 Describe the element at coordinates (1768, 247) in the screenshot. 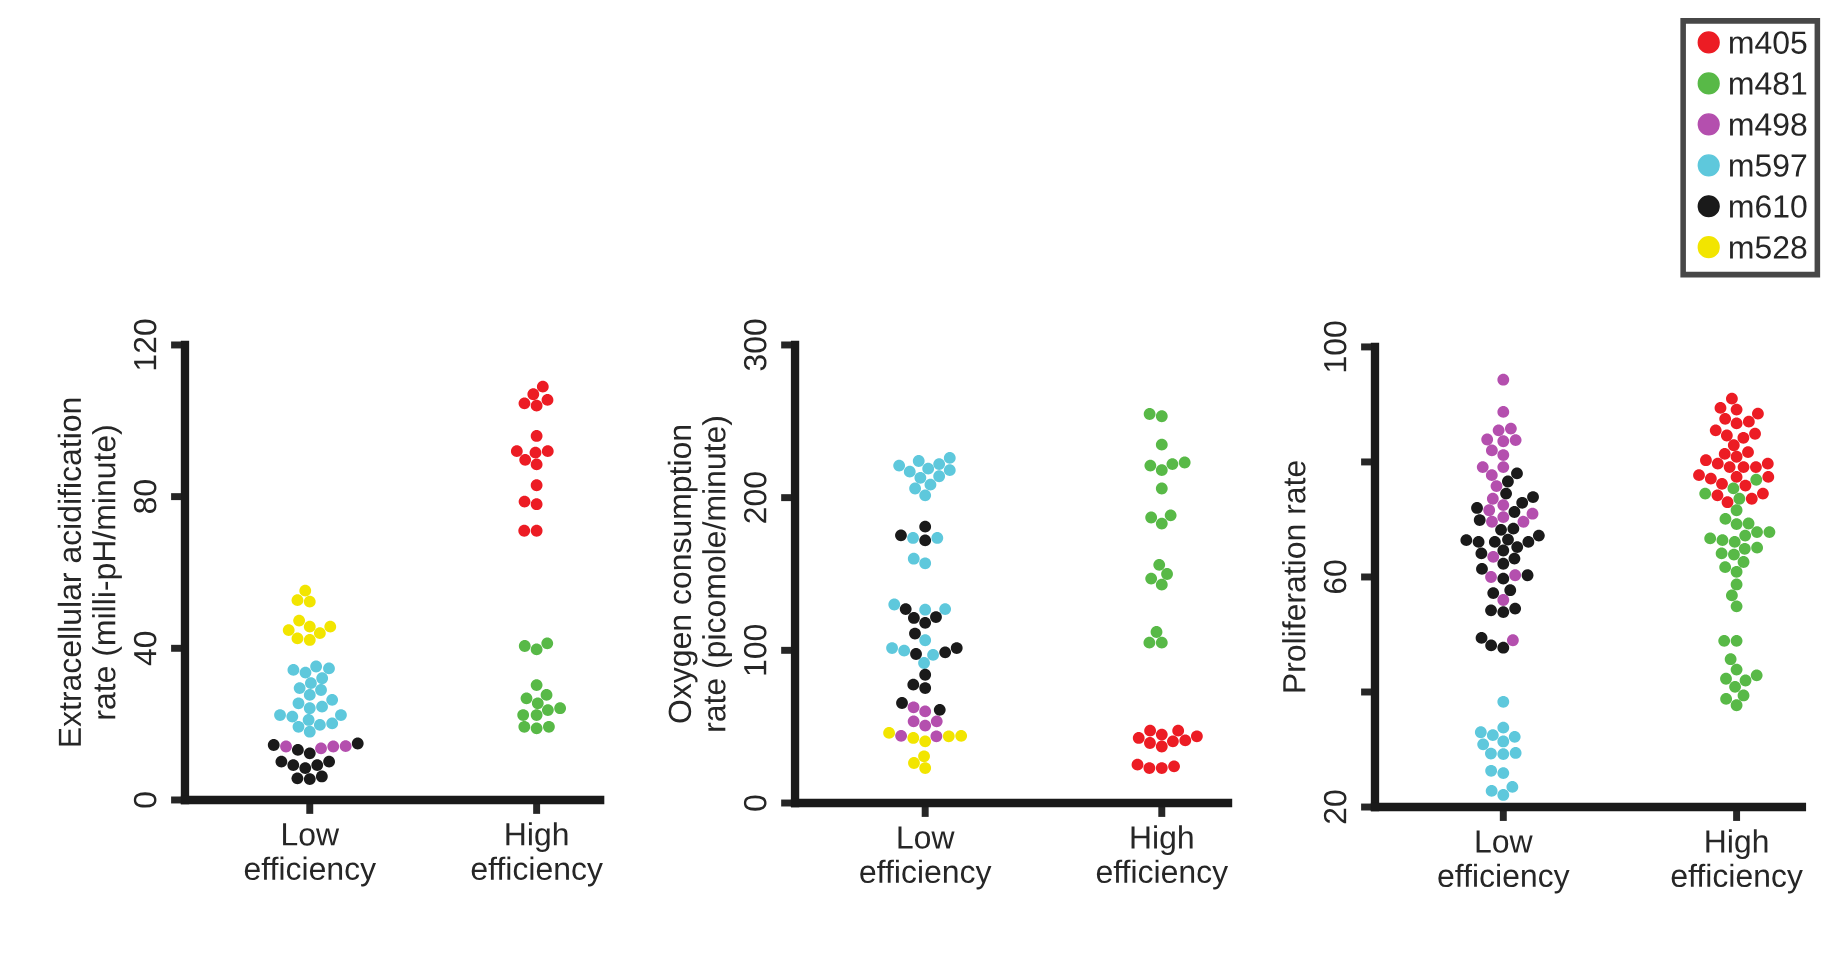

I see `legend-label: m528` at that location.